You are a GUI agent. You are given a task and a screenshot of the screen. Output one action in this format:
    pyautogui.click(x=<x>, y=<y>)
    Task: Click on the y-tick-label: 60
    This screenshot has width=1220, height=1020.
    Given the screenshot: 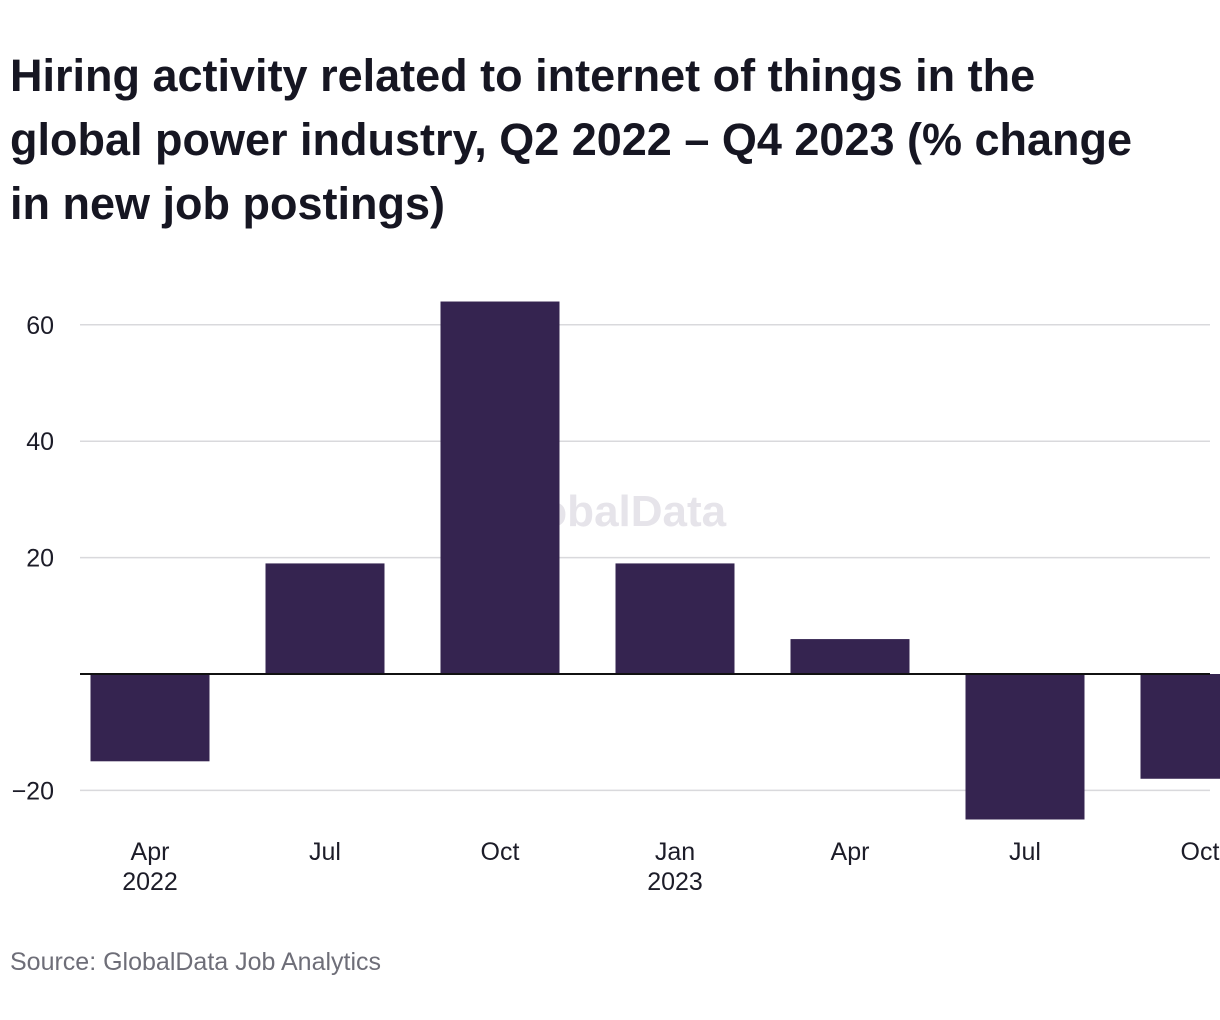 What is the action you would take?
    pyautogui.click(x=40, y=326)
    